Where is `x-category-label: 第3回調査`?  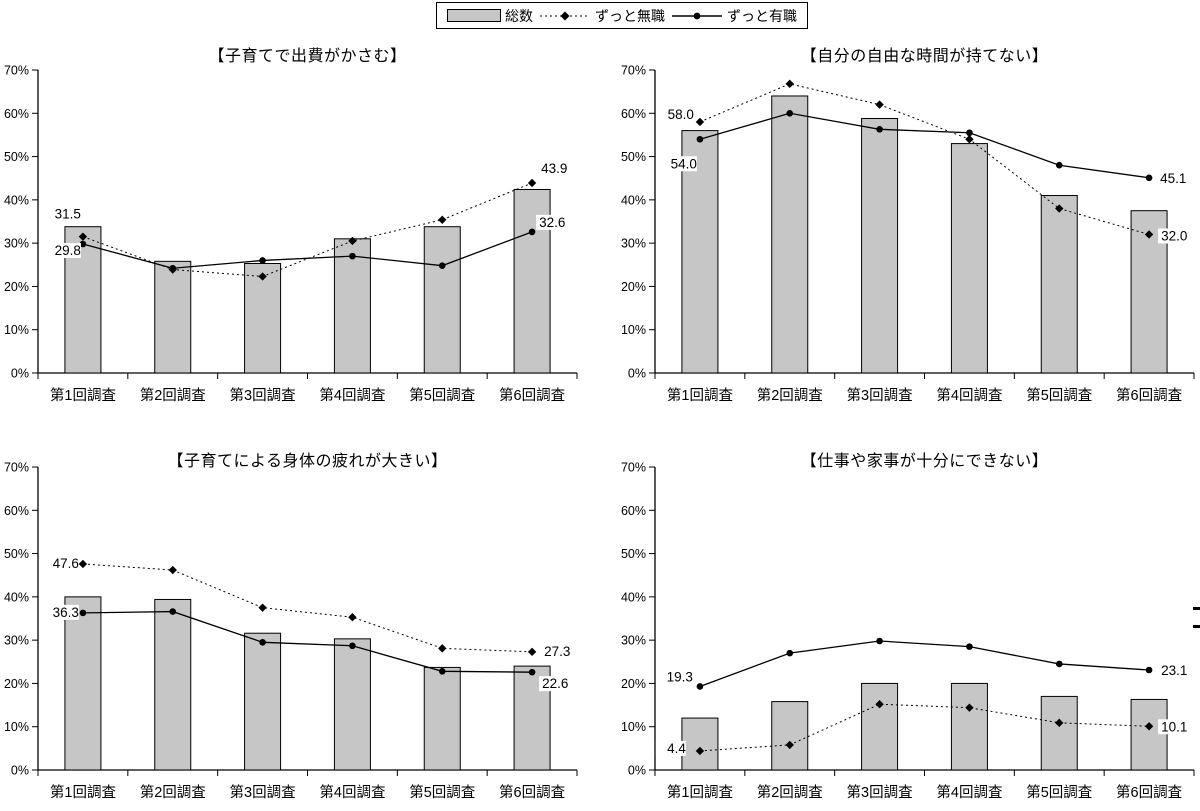
x-category-label: 第3回調査 is located at coordinates (880, 395).